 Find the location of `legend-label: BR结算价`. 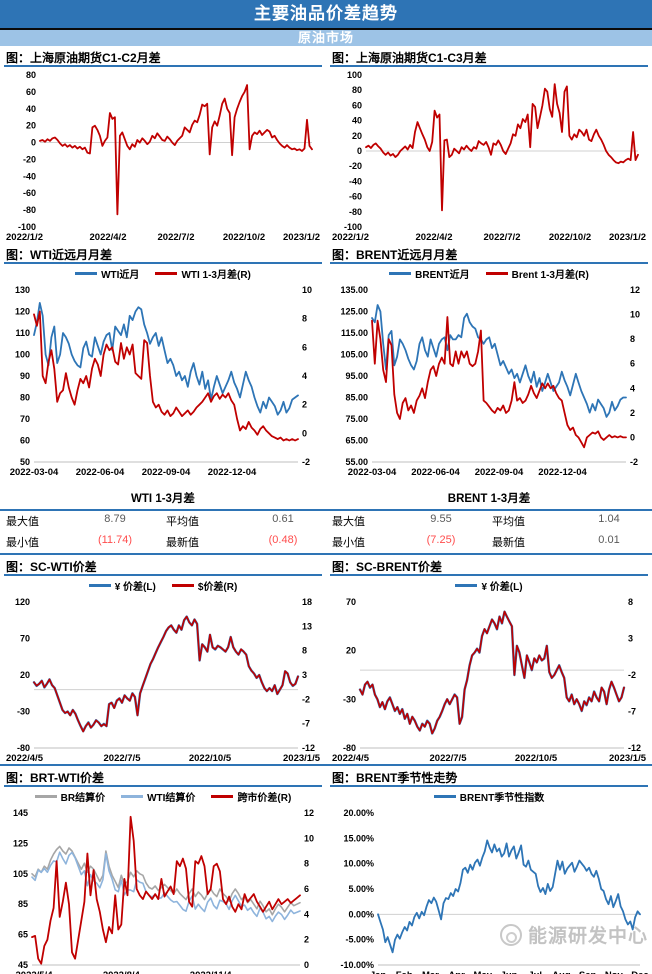

legend-label: BR结算价 is located at coordinates (83, 798).